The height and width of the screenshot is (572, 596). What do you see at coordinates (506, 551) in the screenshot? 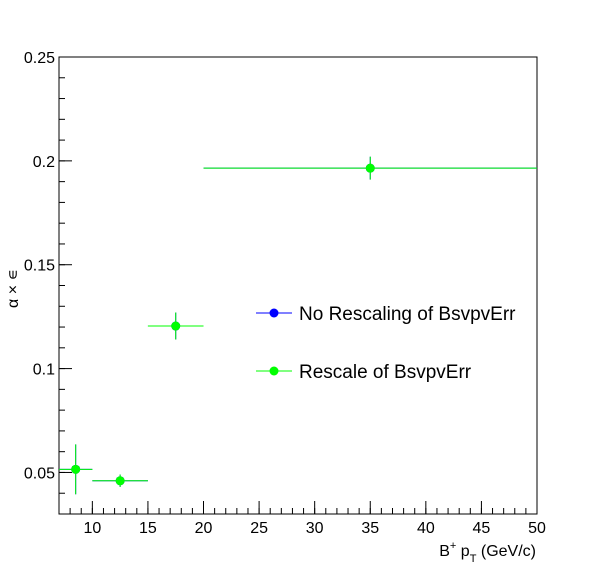
I see `x-axis-label-tail: (GeV/c)` at bounding box center [506, 551].